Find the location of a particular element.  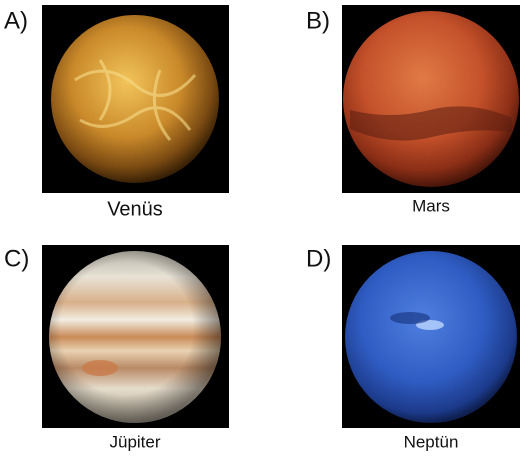

panel-label: A) is located at coordinates (16, 20).